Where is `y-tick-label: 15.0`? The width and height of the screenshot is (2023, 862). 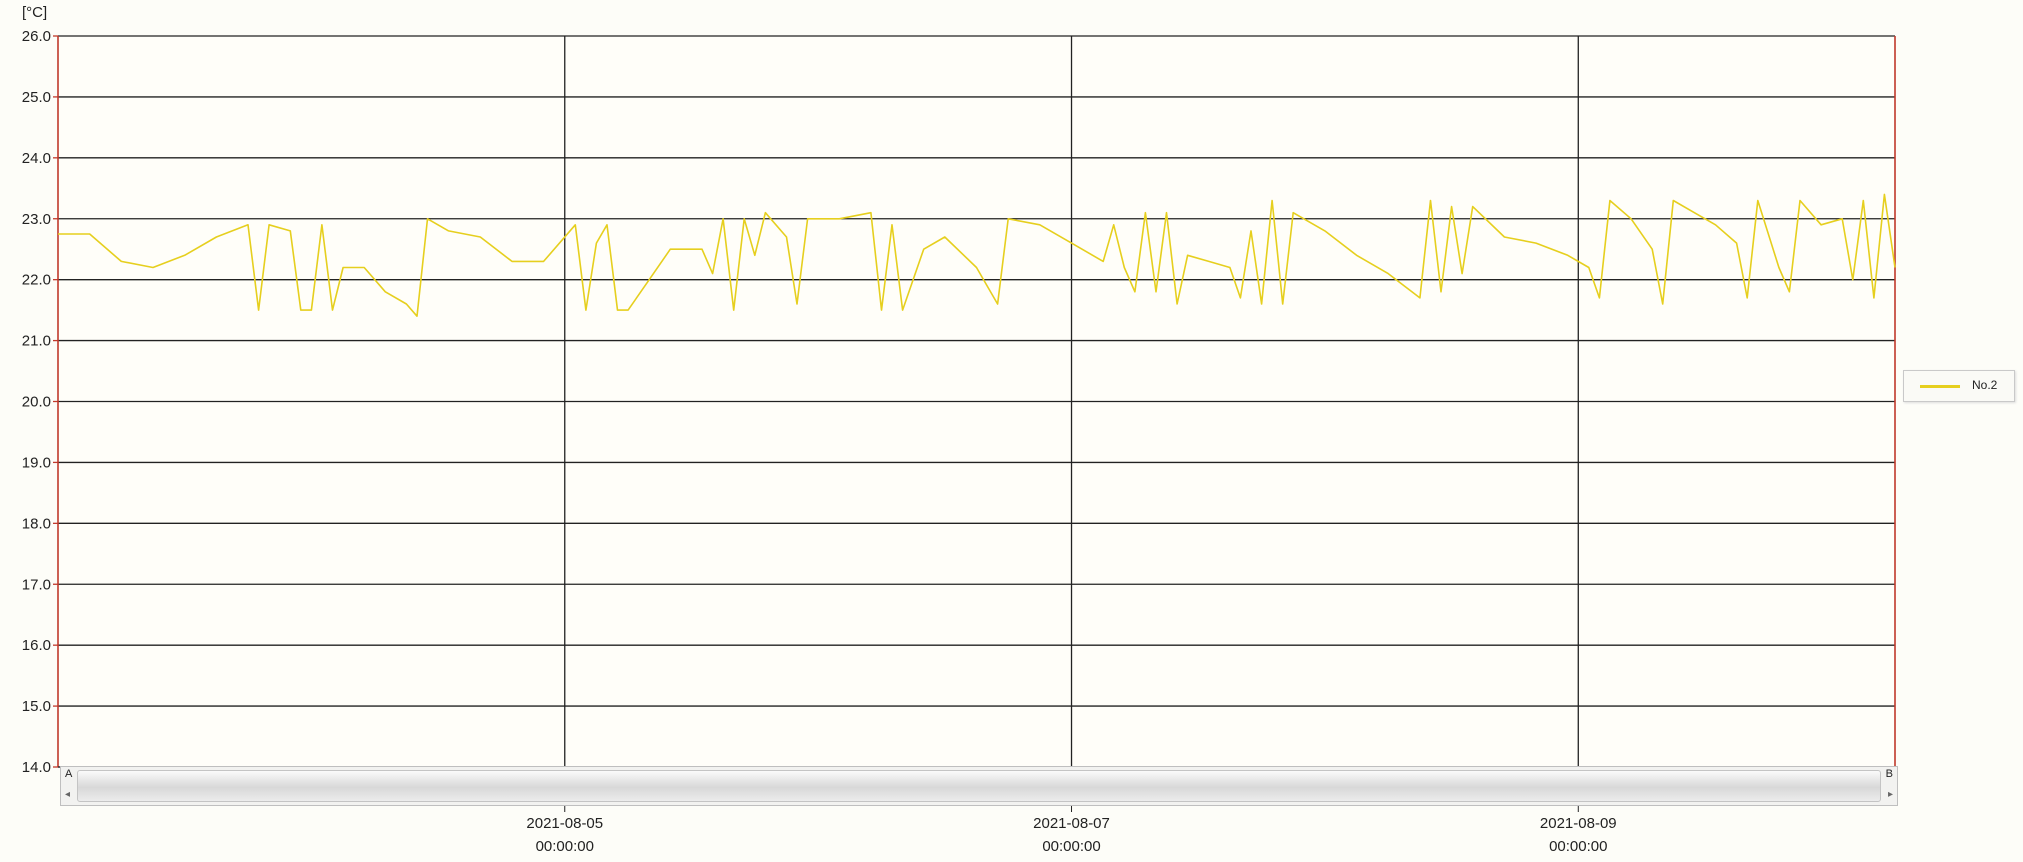 y-tick-label: 15.0 is located at coordinates (36, 706).